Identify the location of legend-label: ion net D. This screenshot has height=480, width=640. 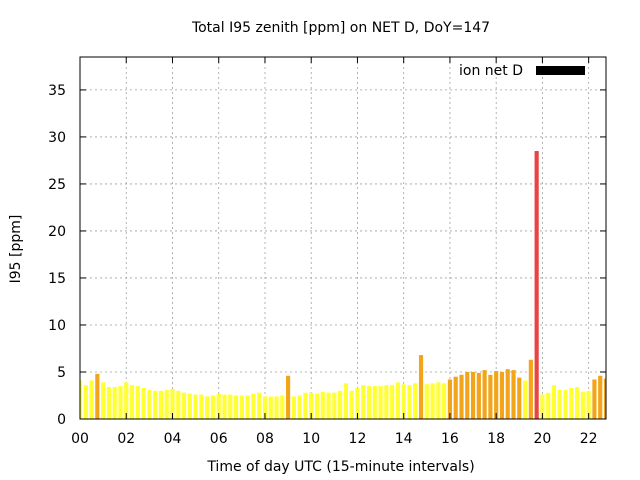
(491, 71).